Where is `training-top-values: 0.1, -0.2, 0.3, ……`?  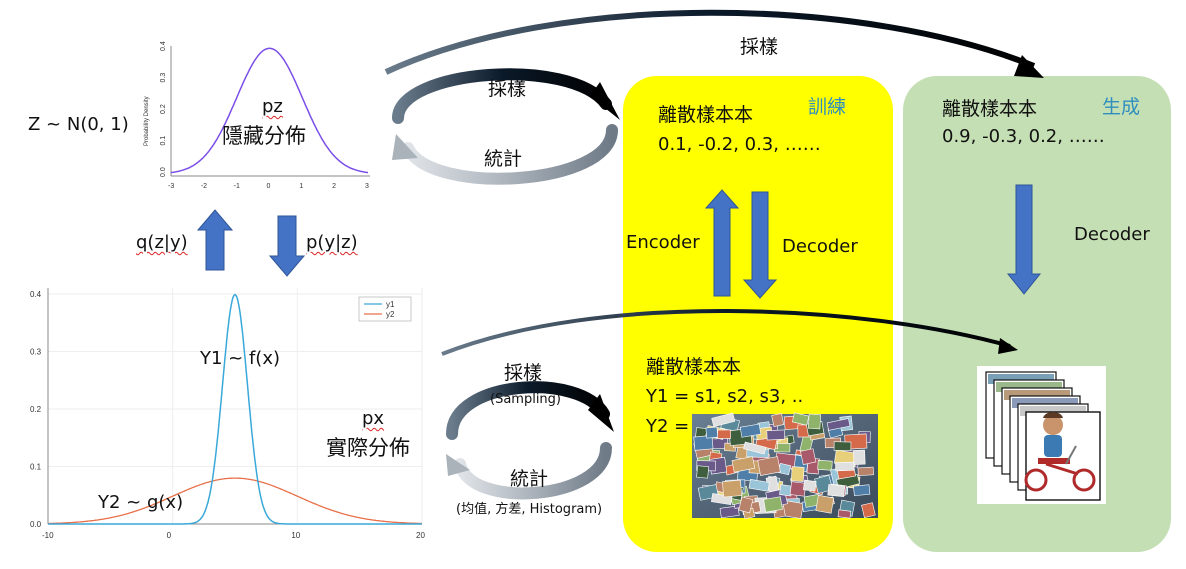 training-top-values: 0.1, -0.2, 0.3, …… is located at coordinates (739, 144).